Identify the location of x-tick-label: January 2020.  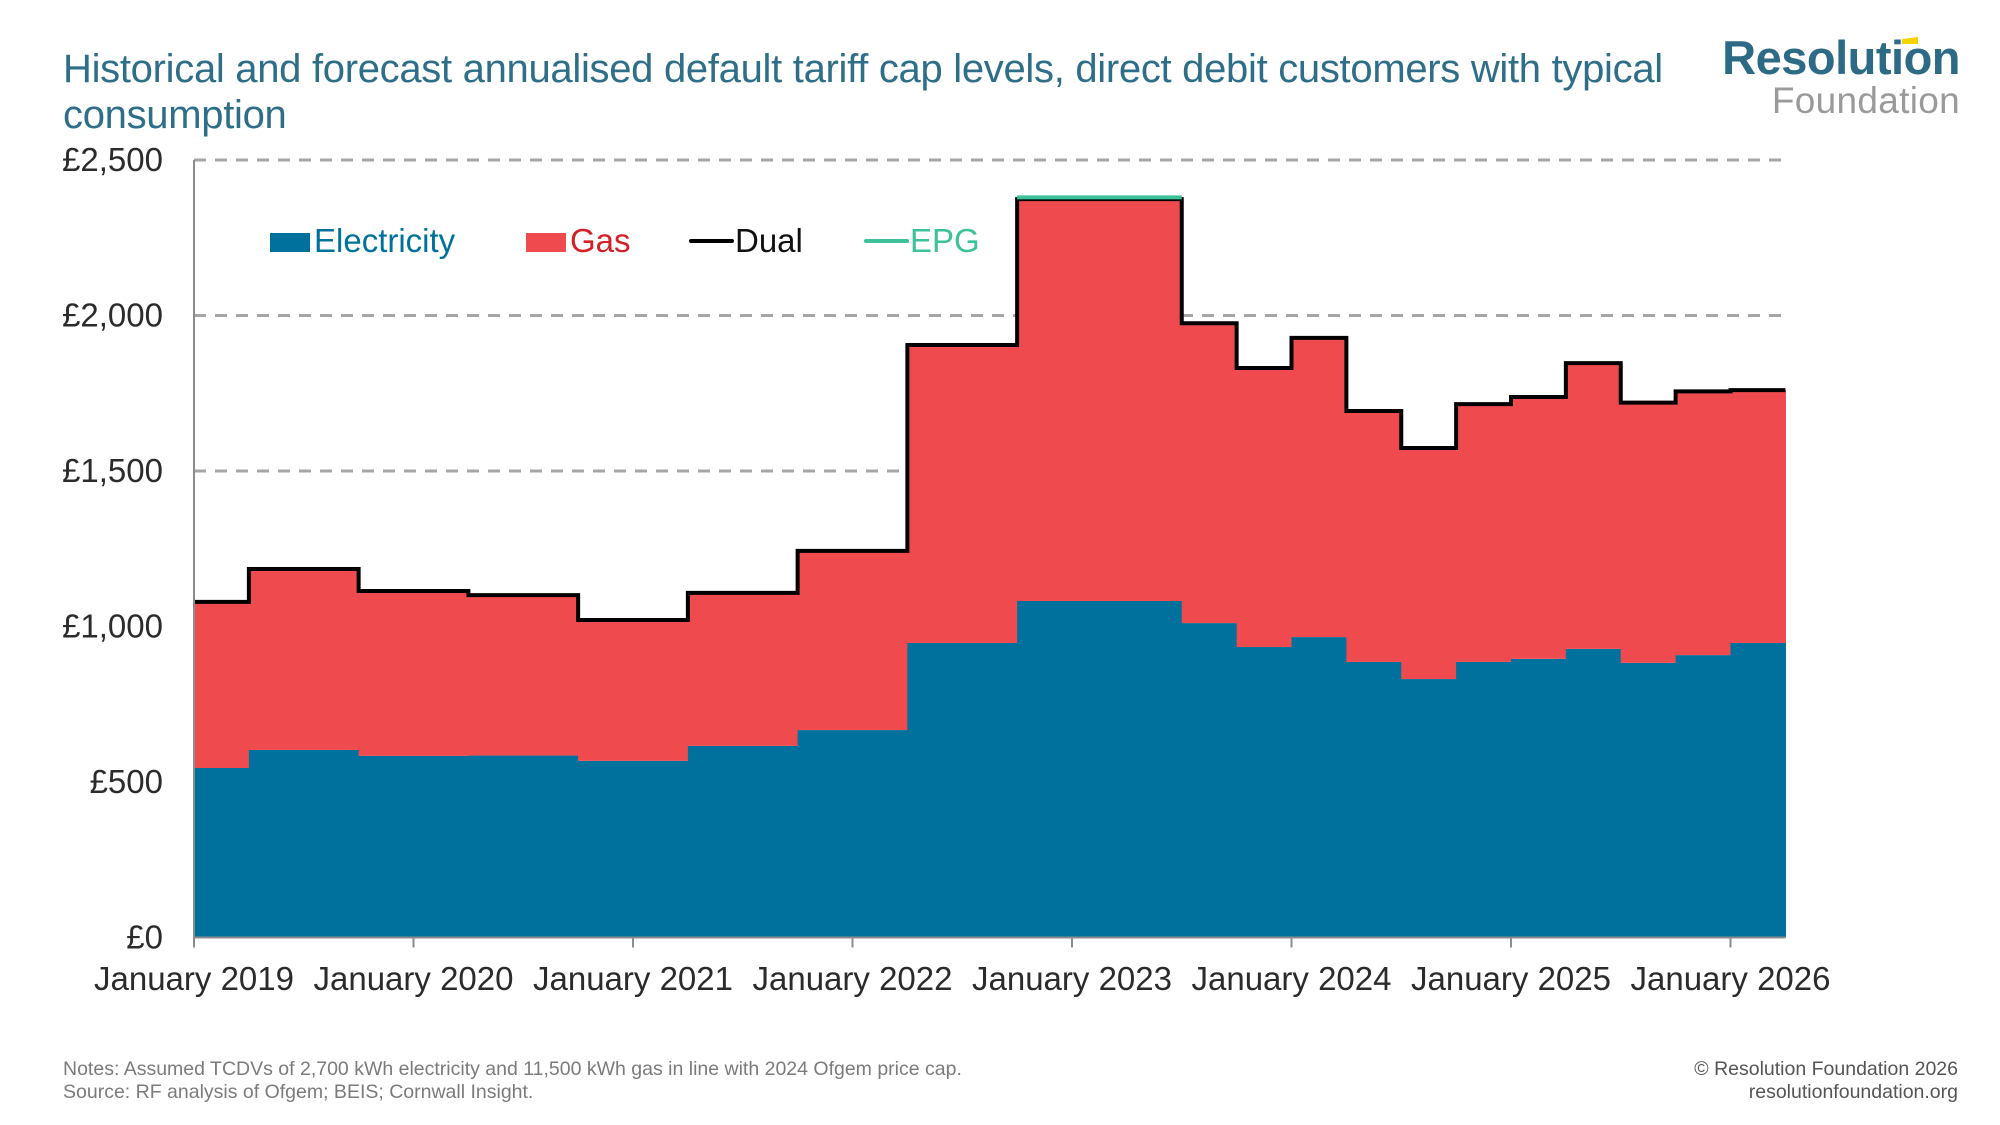
(414, 978).